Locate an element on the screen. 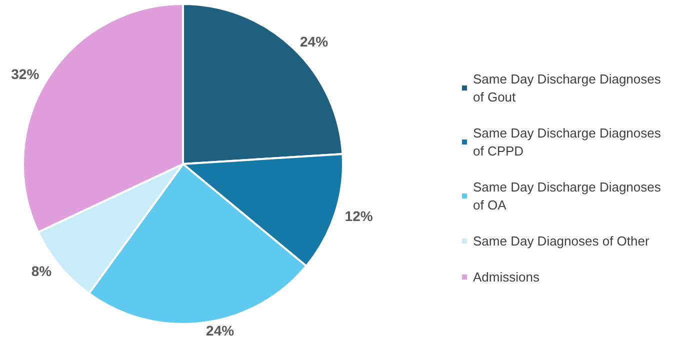 The width and height of the screenshot is (688, 356). data-label: 12% is located at coordinates (359, 216).